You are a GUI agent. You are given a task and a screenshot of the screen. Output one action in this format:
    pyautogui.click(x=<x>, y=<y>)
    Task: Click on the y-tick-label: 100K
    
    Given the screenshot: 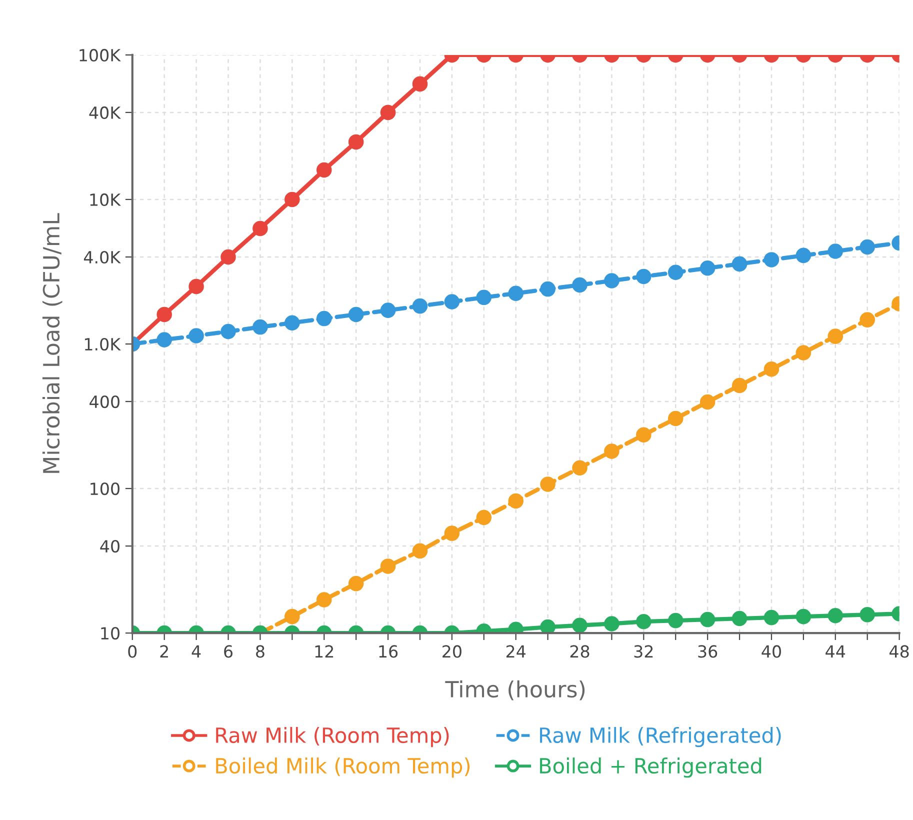 What is the action you would take?
    pyautogui.click(x=100, y=55)
    